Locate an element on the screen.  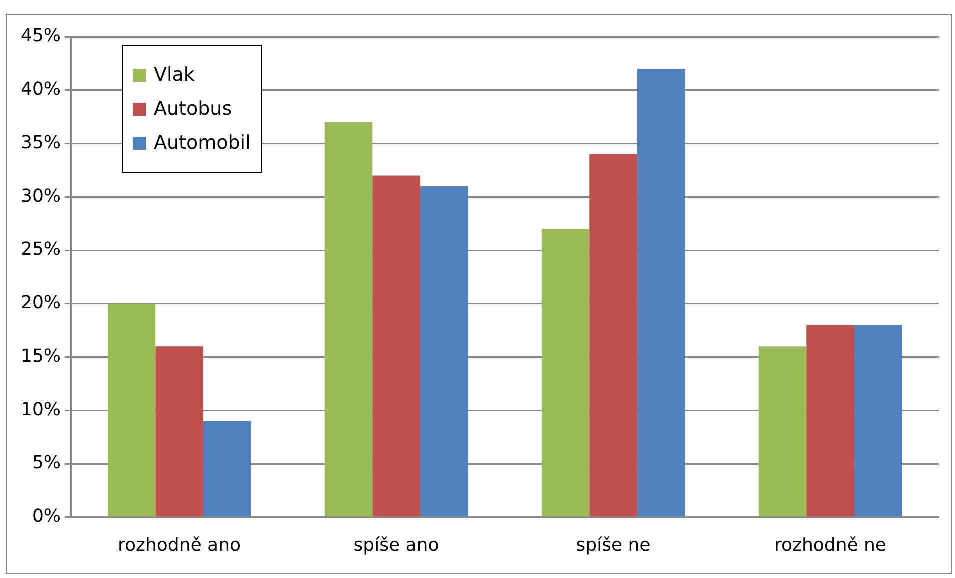
y-tick-label: 15% is located at coordinates (41, 356).